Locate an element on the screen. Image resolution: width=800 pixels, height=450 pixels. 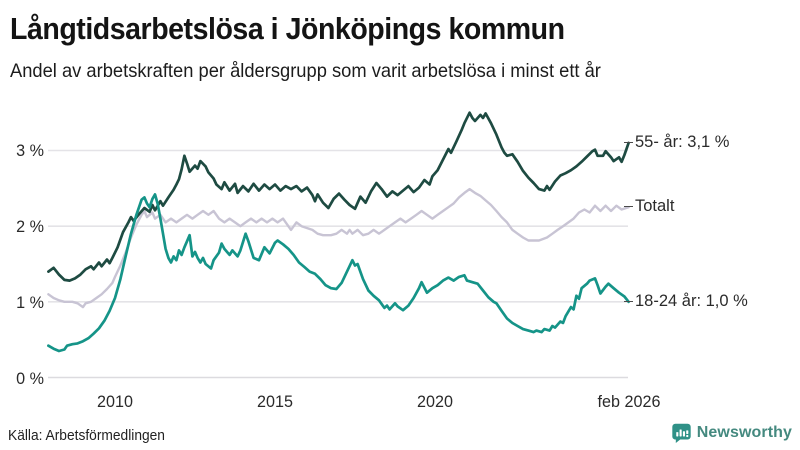
source-attribution: Källa: Arbetsförmedlingen is located at coordinates (86, 436).